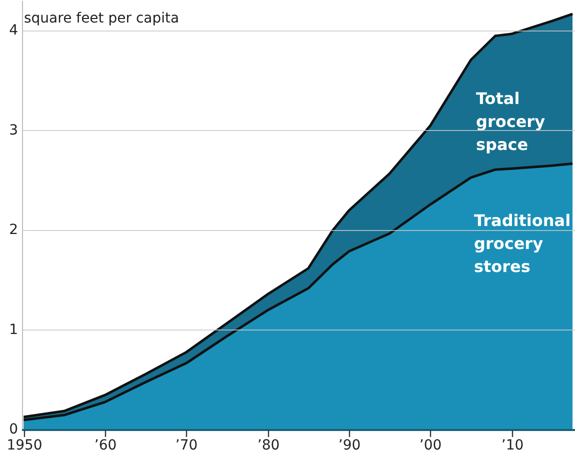 Image resolution: width=575 pixels, height=458 pixels. I want to click on x-tick-label: ’70, so click(186, 446).